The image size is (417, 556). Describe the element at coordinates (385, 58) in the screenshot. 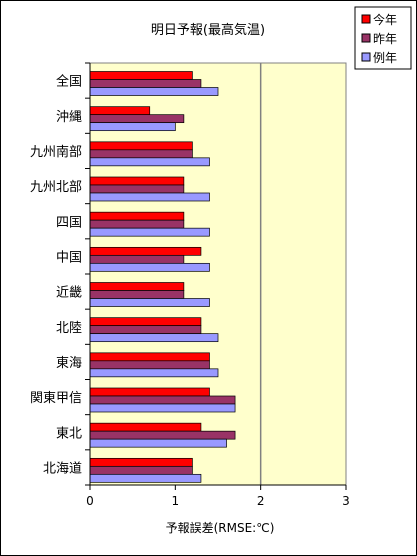

I see `legend-label-3: 例年` at that location.